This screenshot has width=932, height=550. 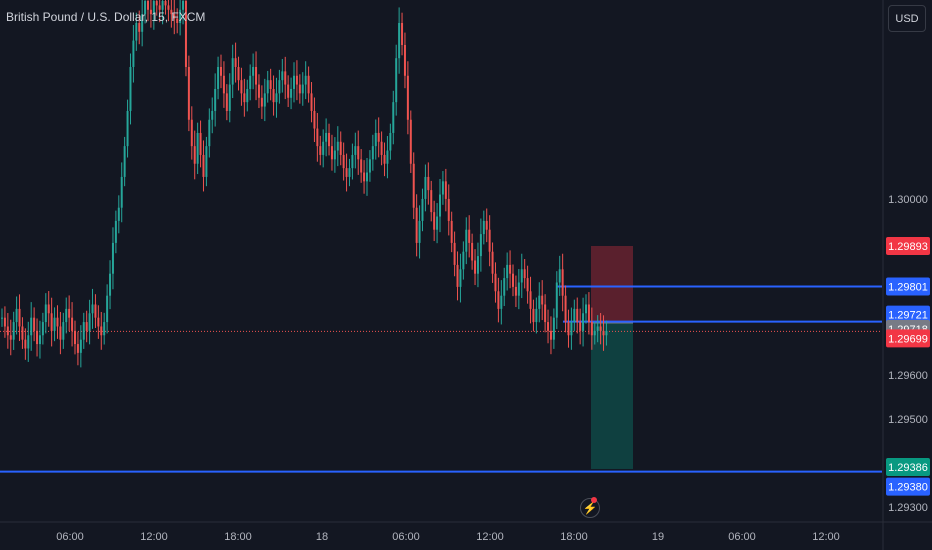 What do you see at coordinates (154, 537) in the screenshot?
I see `time-tick-label: 12:00` at bounding box center [154, 537].